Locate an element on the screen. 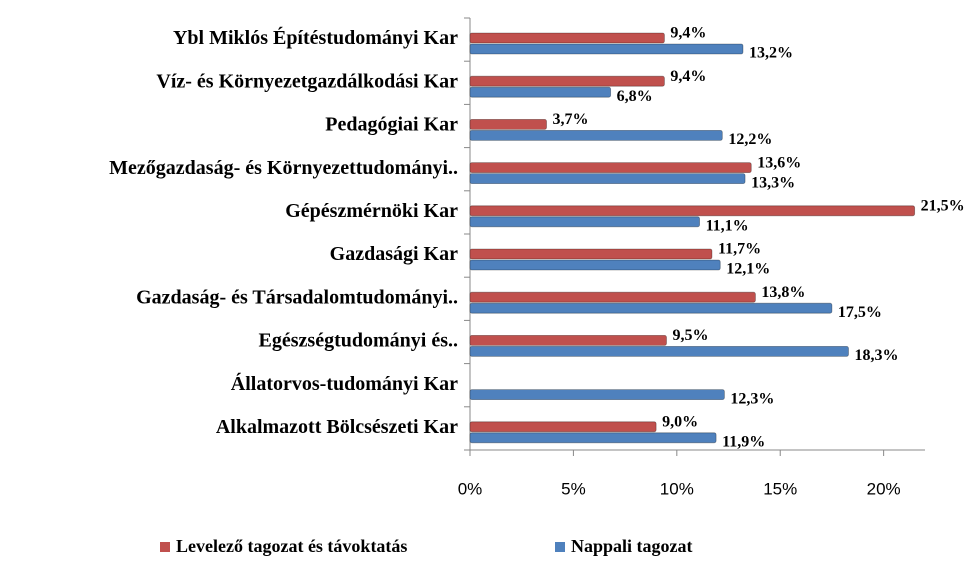  data-label: 11,9% is located at coordinates (743, 441).